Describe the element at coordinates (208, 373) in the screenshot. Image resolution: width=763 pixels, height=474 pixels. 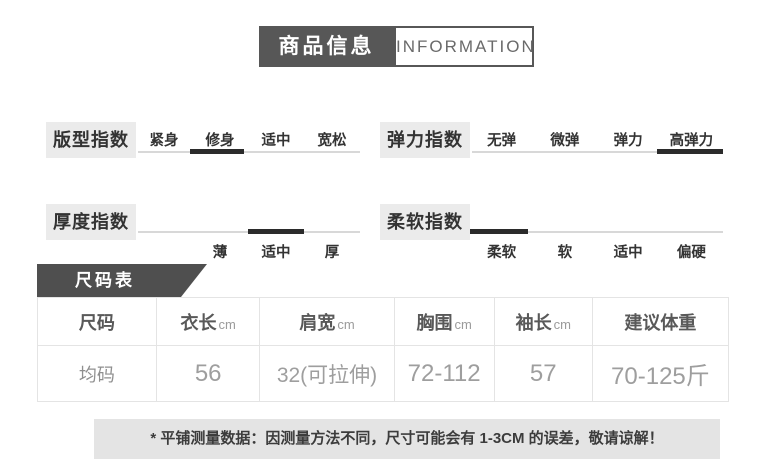
I see `cell-length: 56` at that location.